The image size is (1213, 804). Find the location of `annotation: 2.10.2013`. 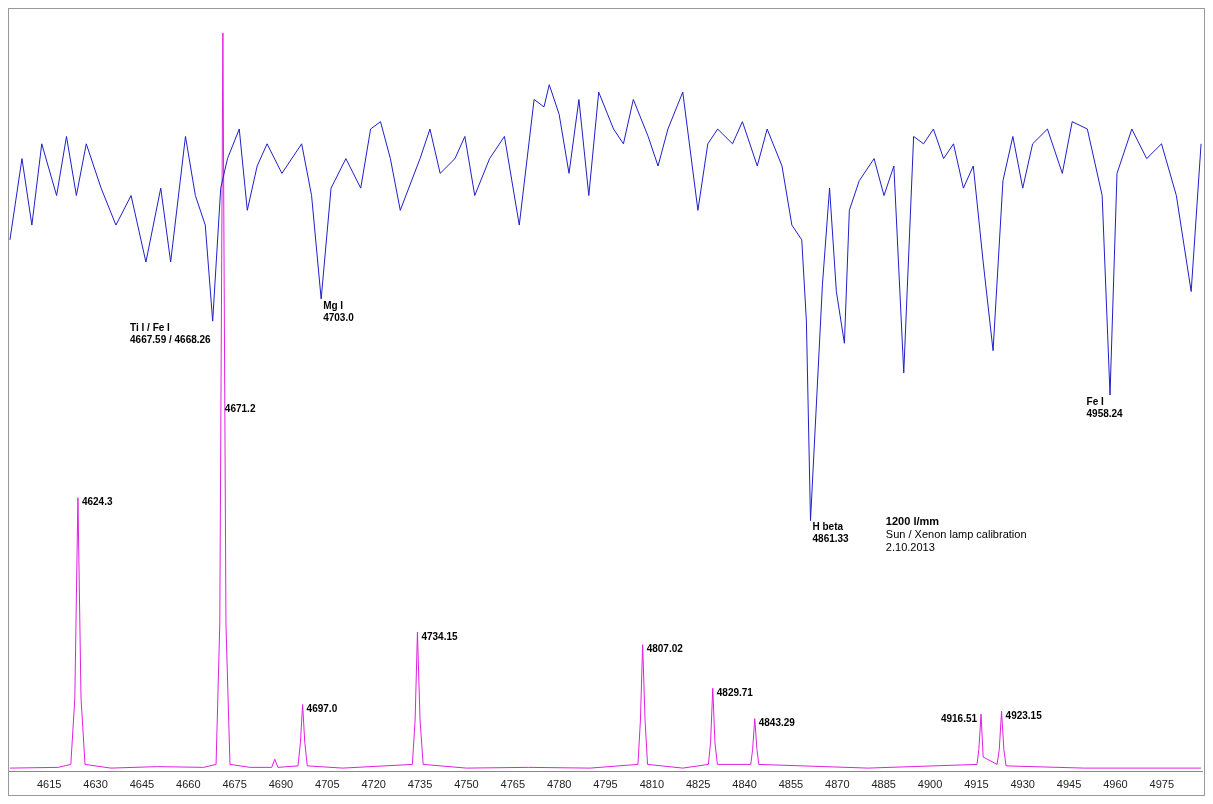

annotation: 2.10.2013 is located at coordinates (910, 547).